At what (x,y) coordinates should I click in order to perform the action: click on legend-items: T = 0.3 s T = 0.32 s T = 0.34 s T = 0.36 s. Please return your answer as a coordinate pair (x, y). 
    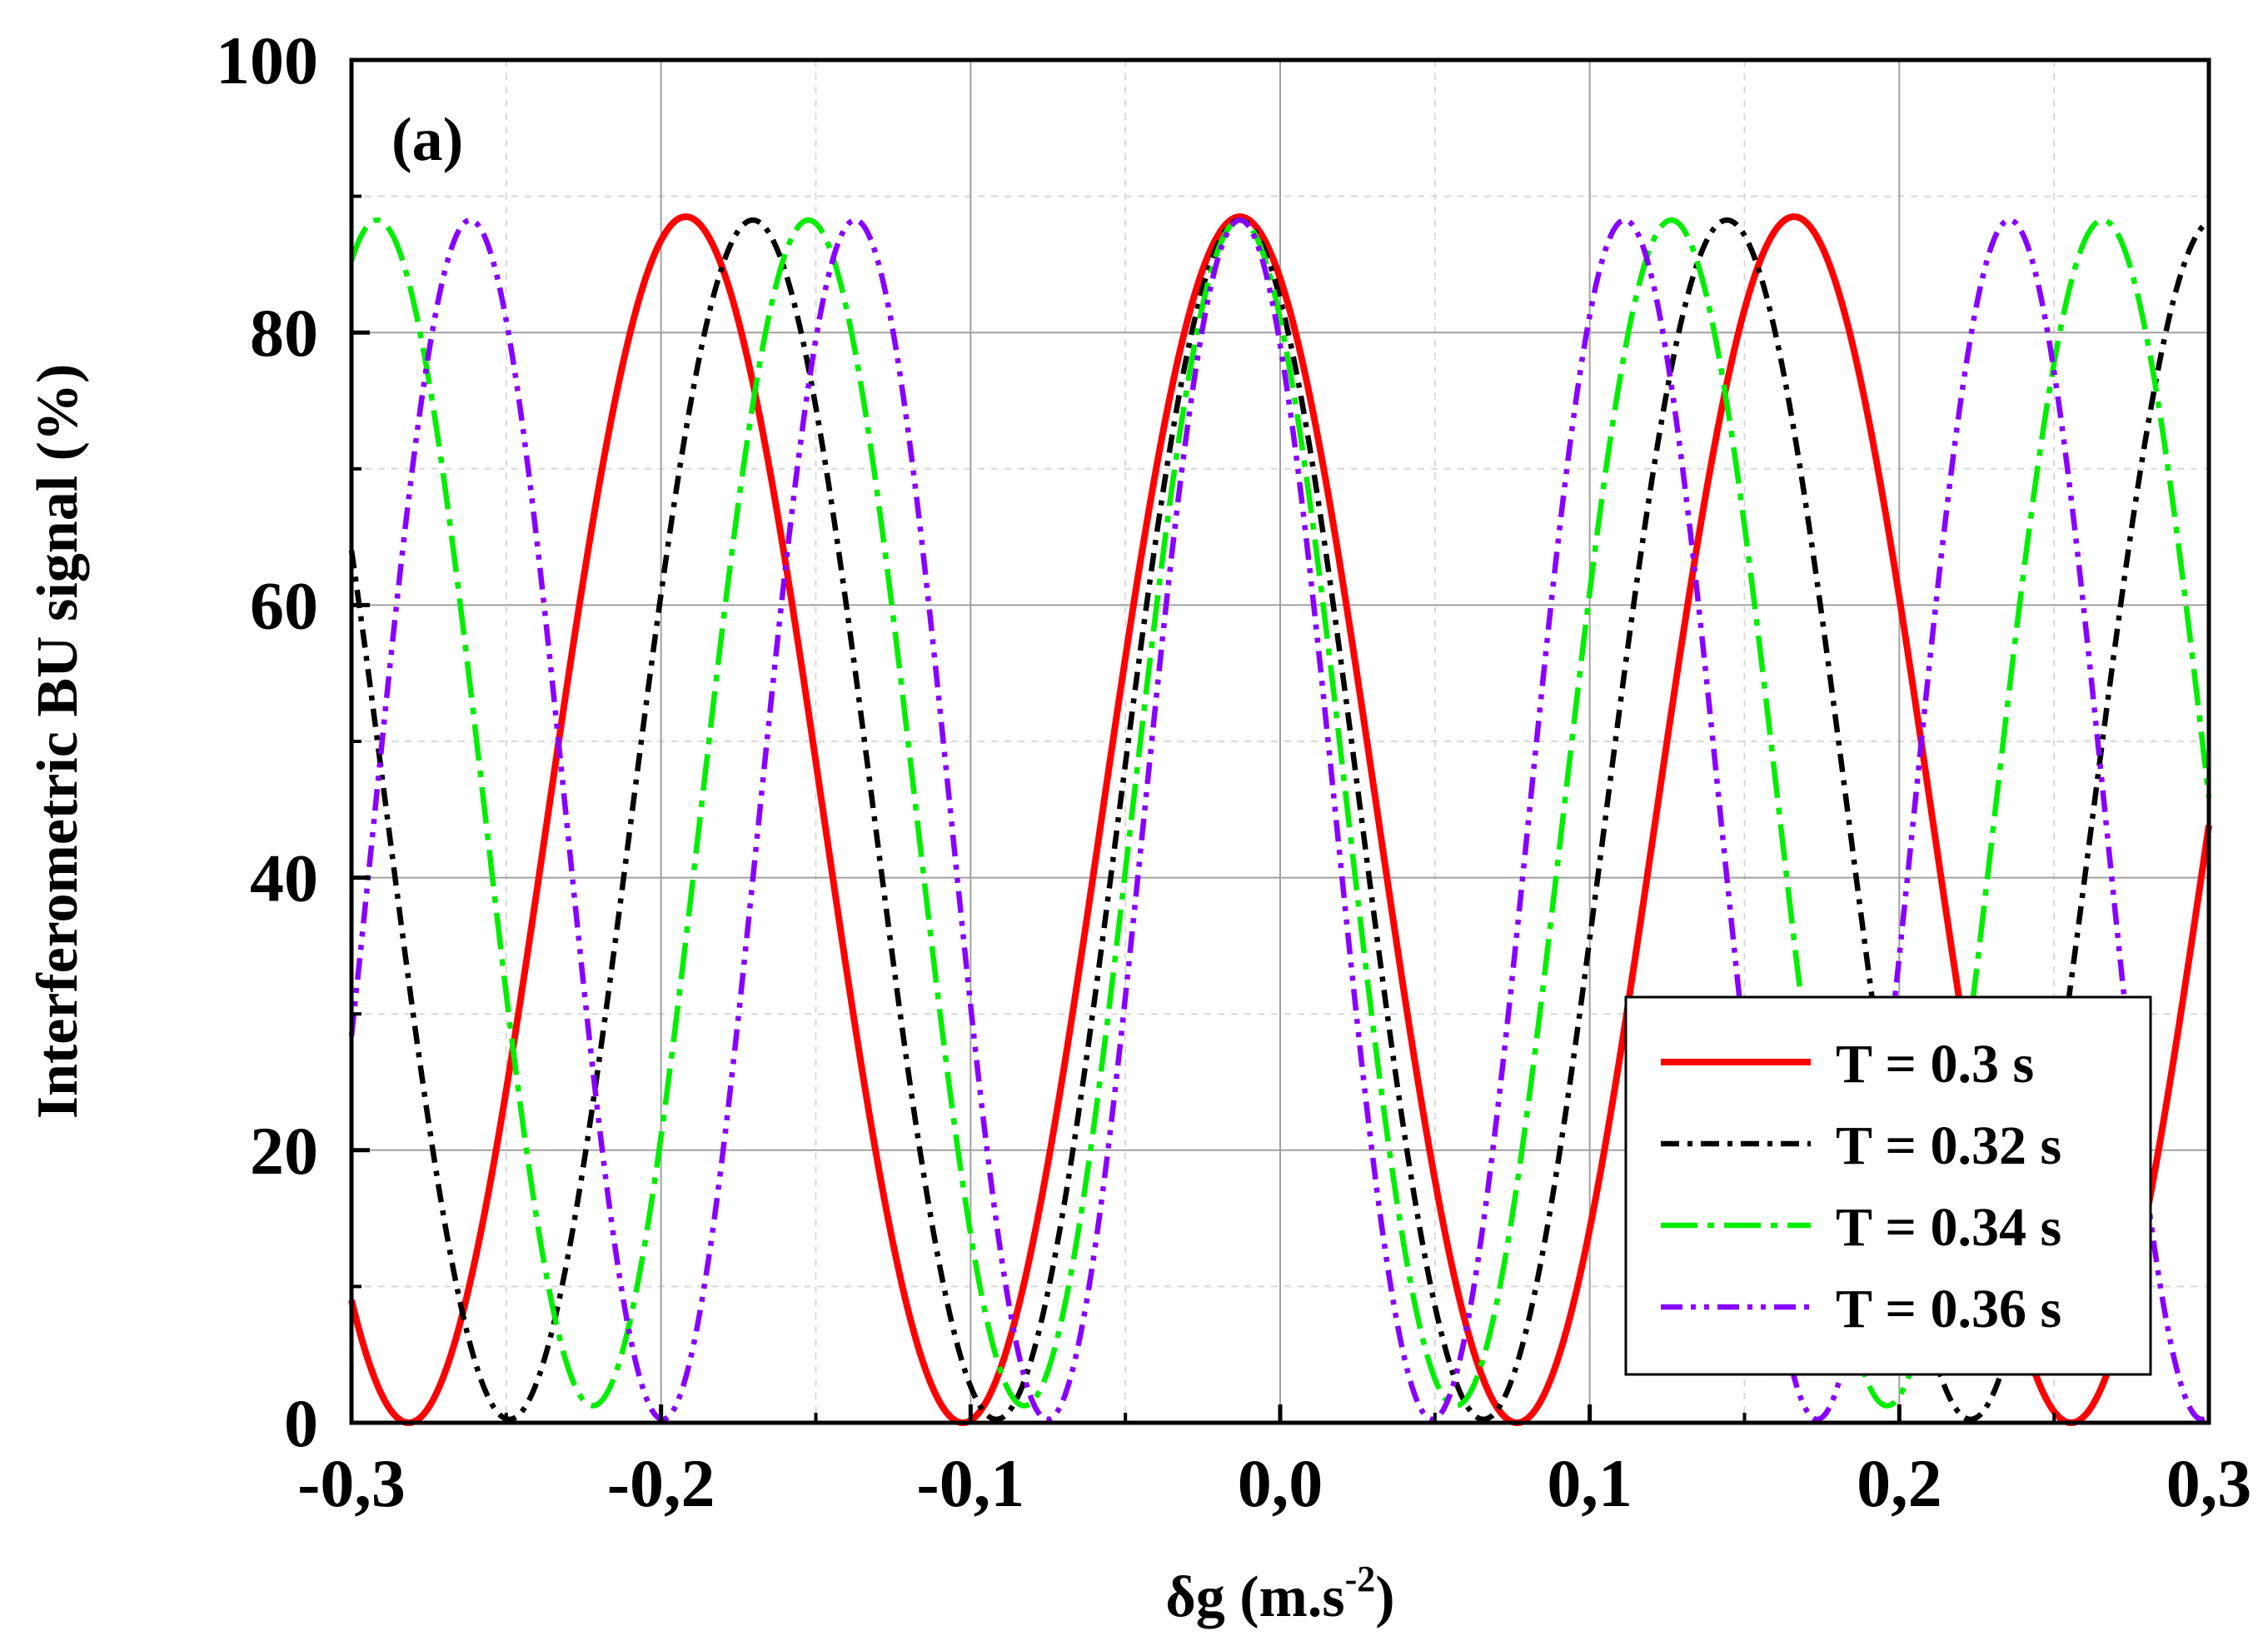
    Looking at the image, I should click on (1861, 1186).